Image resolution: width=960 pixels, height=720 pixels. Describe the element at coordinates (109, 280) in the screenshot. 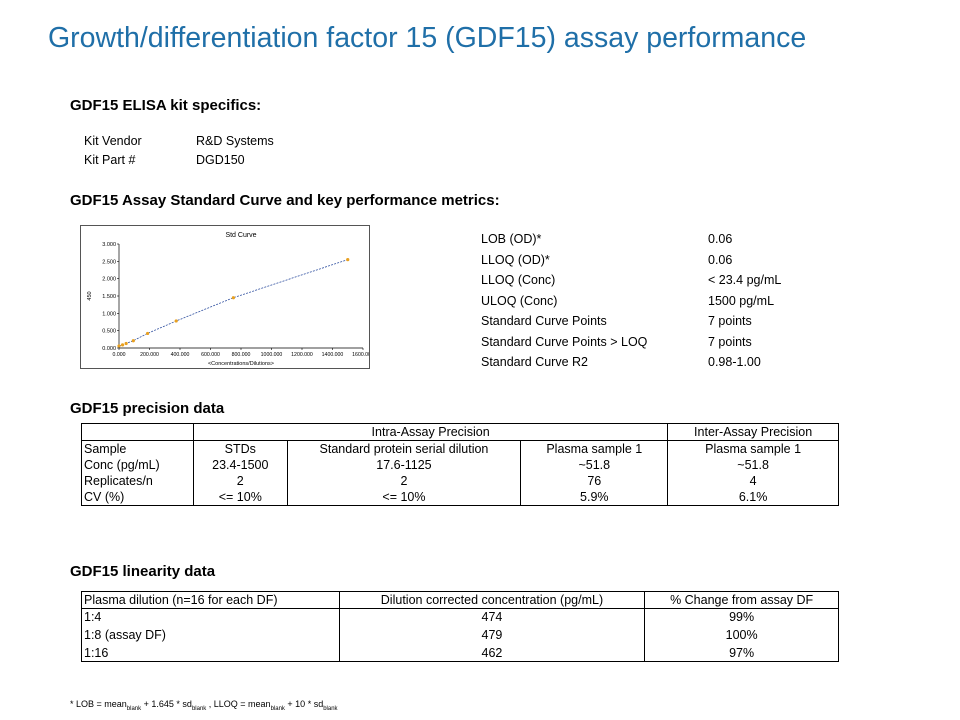

I see `y-tick-label: 2.000` at that location.